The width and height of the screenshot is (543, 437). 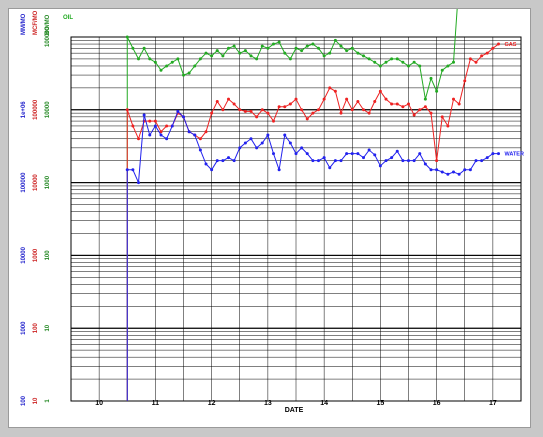 I want to click on y-axis-name: MCF/MO, so click(x=36, y=22).